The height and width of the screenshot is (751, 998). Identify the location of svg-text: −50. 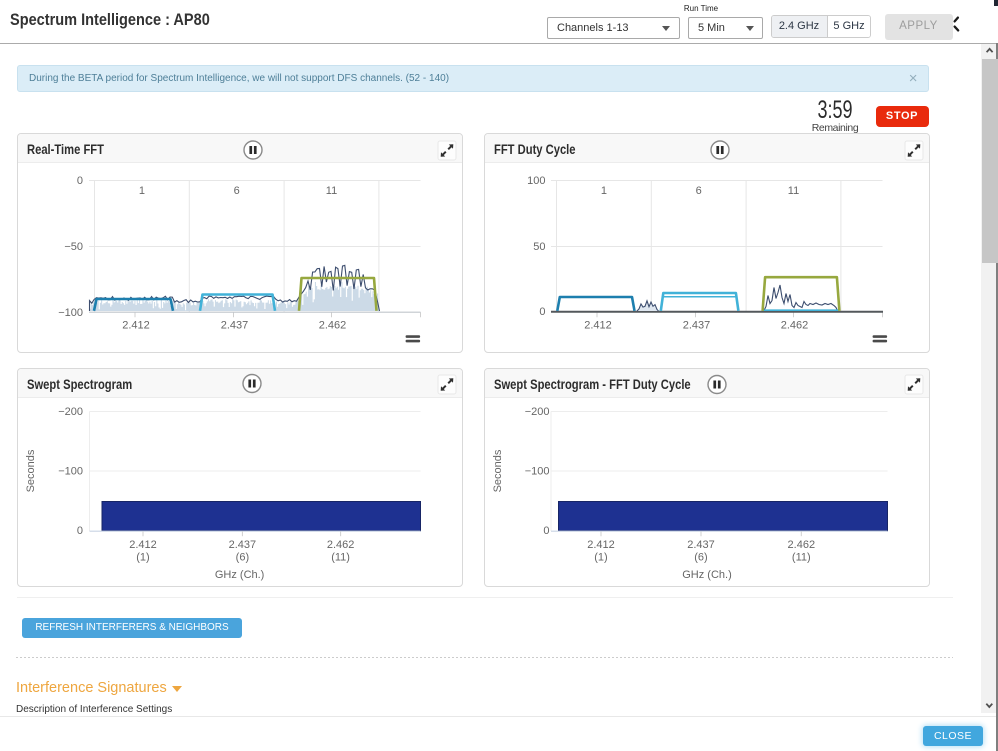
(73, 247).